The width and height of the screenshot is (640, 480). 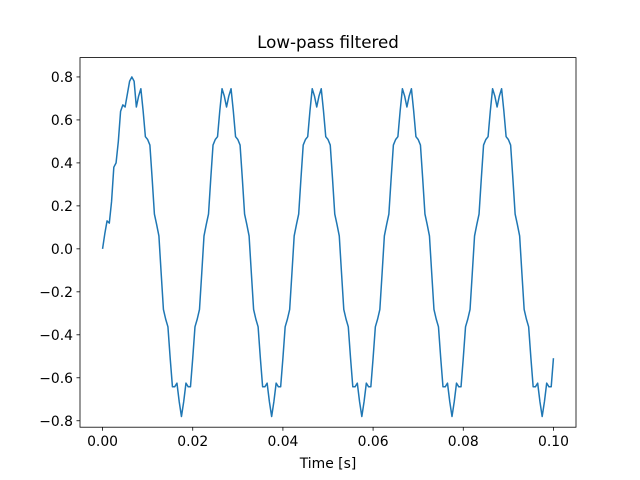 What do you see at coordinates (102, 442) in the screenshot?
I see `x-tick-label: 0.00` at bounding box center [102, 442].